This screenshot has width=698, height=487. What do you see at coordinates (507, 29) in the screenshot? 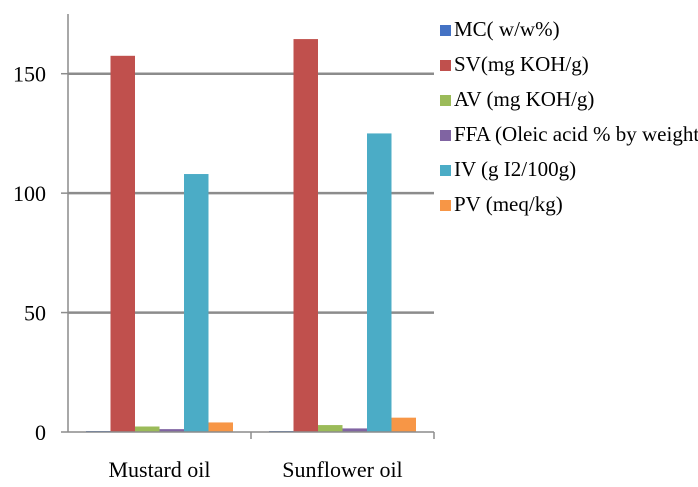
I see `legend-label: MC( w/w%)` at bounding box center [507, 29].